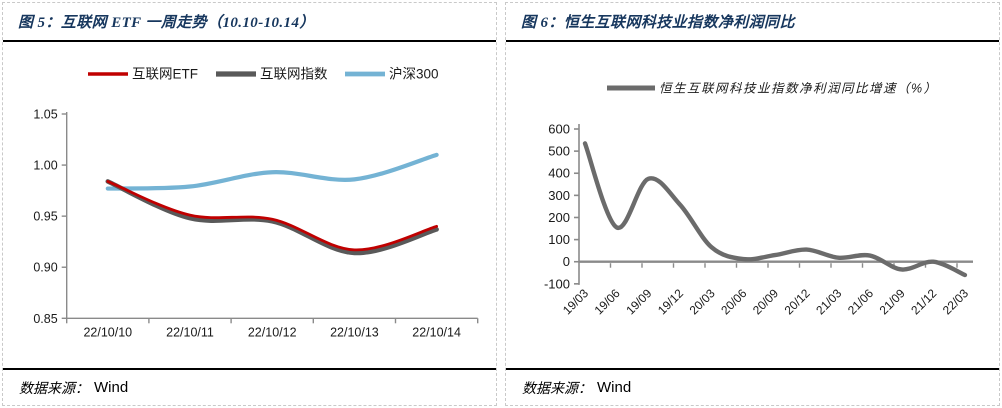  Describe the element at coordinates (559, 217) in the screenshot. I see `y-tick-label: 200` at that location.